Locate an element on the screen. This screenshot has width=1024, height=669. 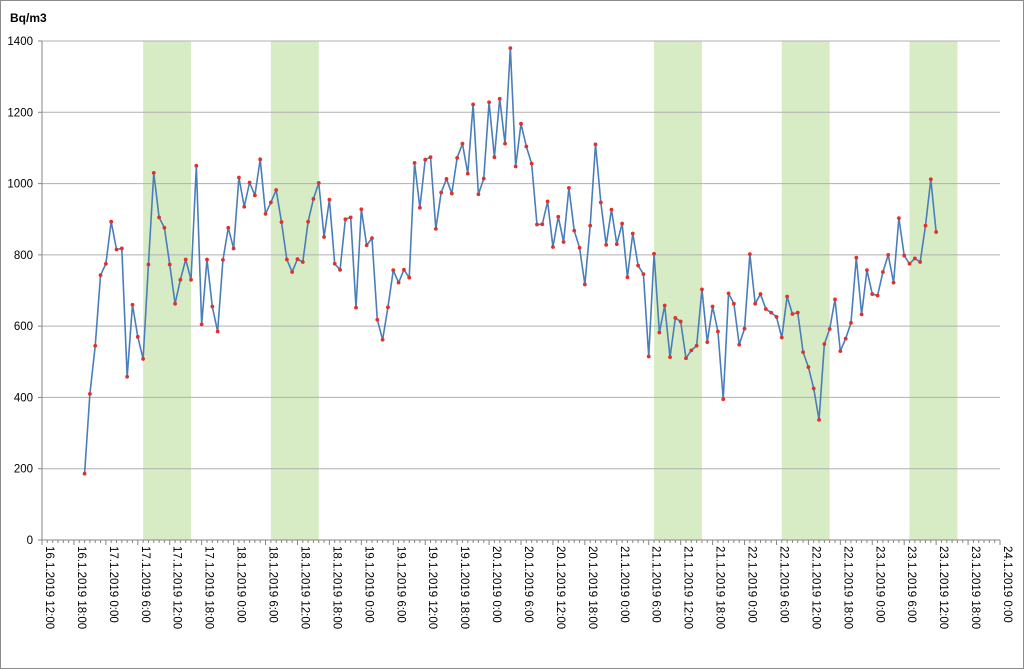
x-tick-label: 19.1.2019 0:00 is located at coordinates (368, 584).